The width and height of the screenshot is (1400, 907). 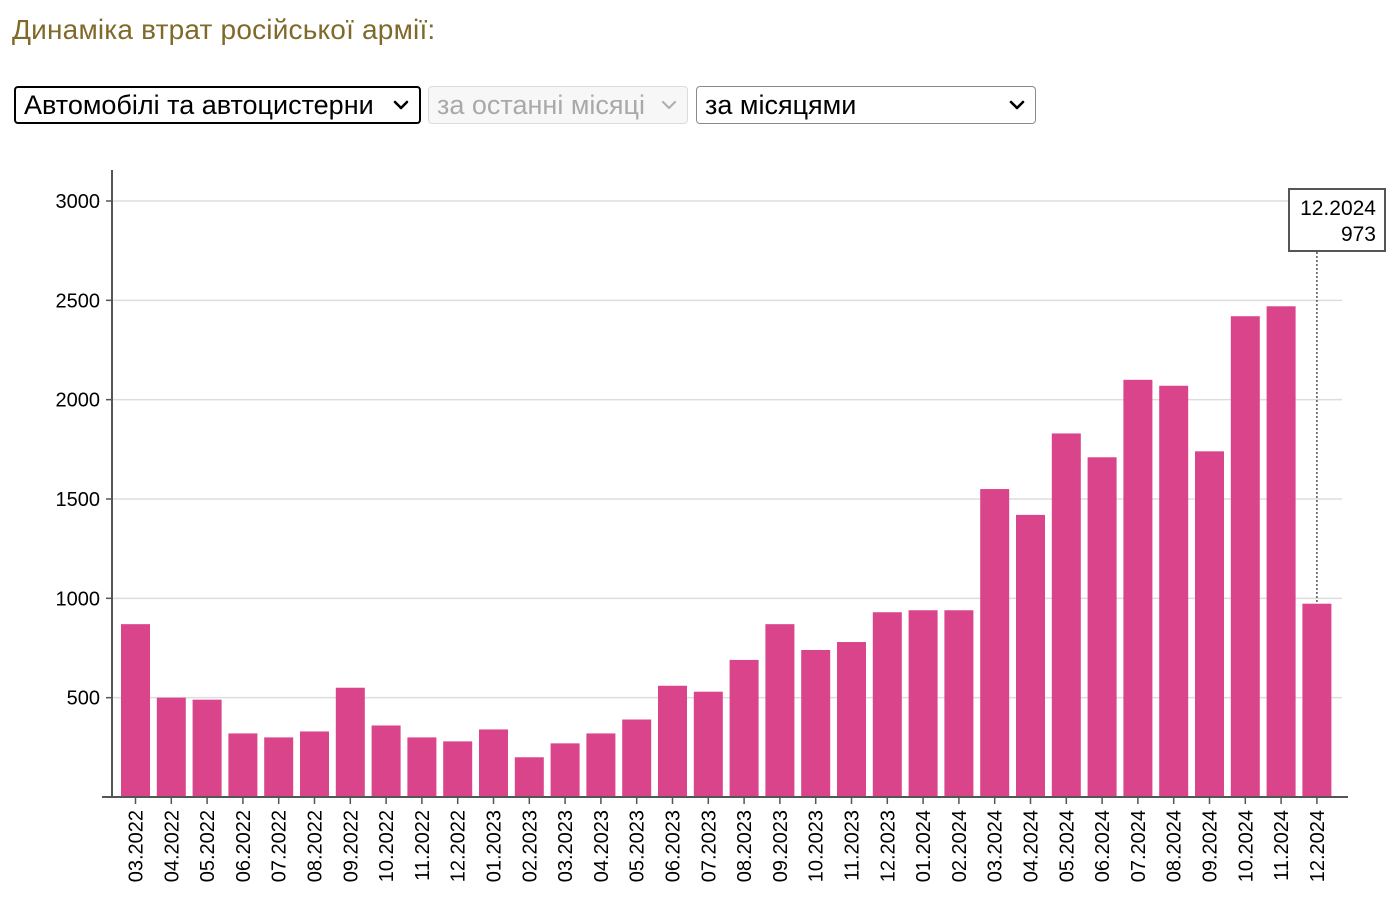 I want to click on period-select-value: за останні місяці, so click(x=541, y=104).